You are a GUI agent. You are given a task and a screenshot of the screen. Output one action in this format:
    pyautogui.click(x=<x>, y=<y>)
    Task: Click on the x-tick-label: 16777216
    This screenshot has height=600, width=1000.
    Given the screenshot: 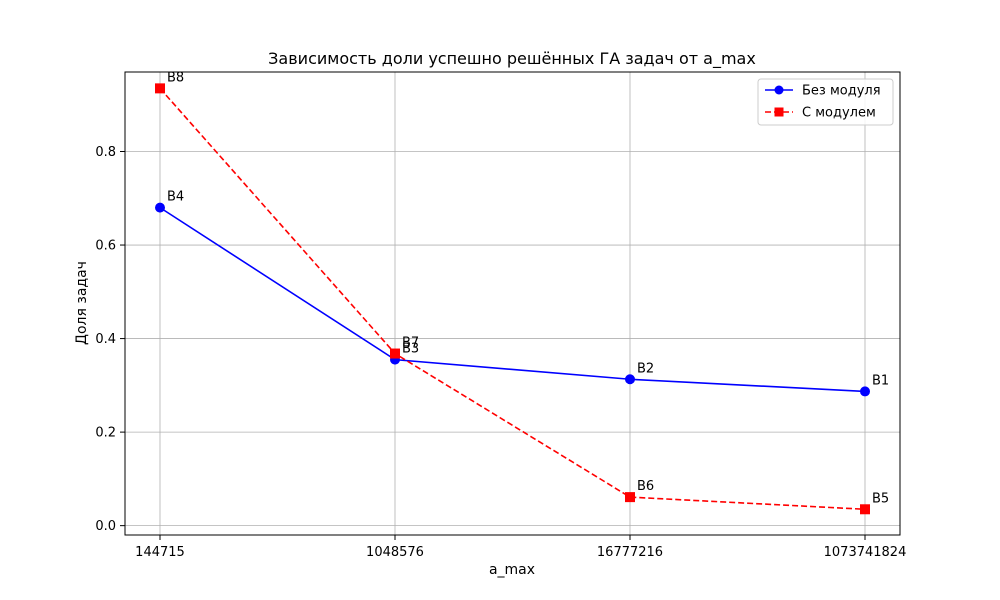 What is the action you would take?
    pyautogui.click(x=630, y=552)
    